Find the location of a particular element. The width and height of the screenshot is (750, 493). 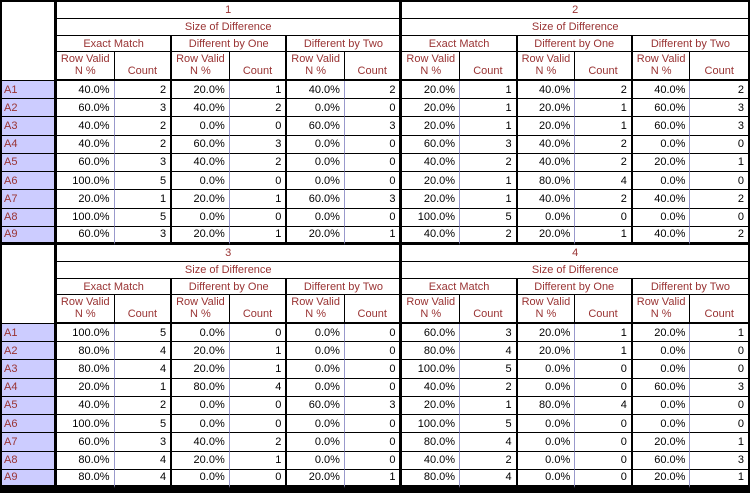

row-label-a3: A3 is located at coordinates (29, 126).